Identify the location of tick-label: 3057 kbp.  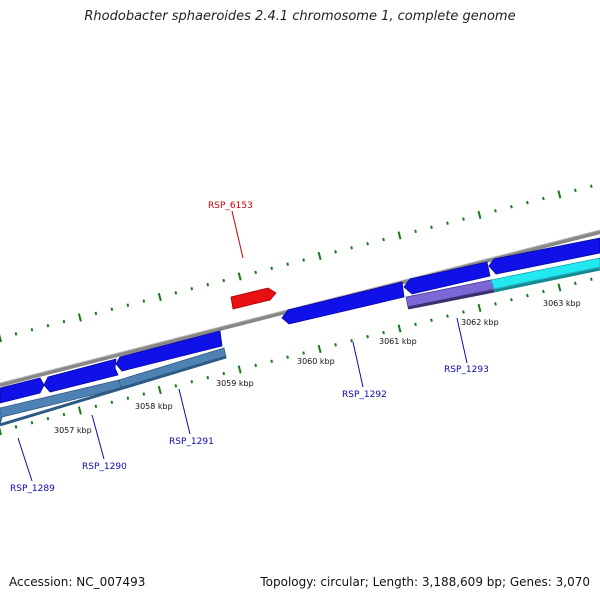
(73, 430).